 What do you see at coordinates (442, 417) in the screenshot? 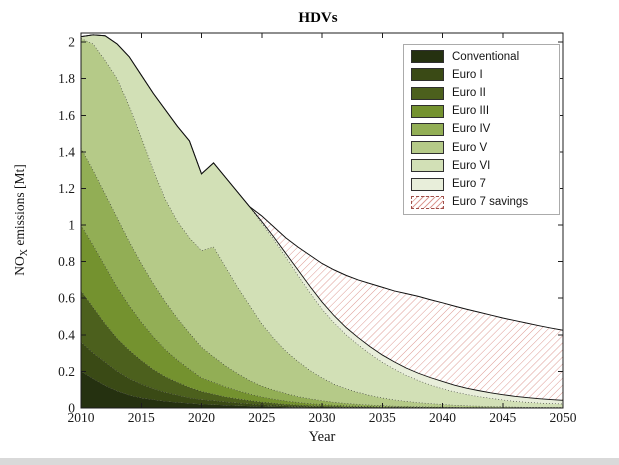
I see `x-tick-label: 2040` at bounding box center [442, 417].